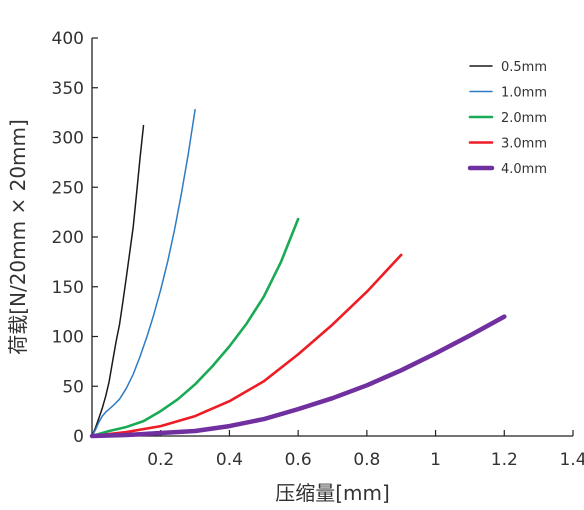  What do you see at coordinates (68, 338) in the screenshot?
I see `y-tick-label: 100` at bounding box center [68, 338].